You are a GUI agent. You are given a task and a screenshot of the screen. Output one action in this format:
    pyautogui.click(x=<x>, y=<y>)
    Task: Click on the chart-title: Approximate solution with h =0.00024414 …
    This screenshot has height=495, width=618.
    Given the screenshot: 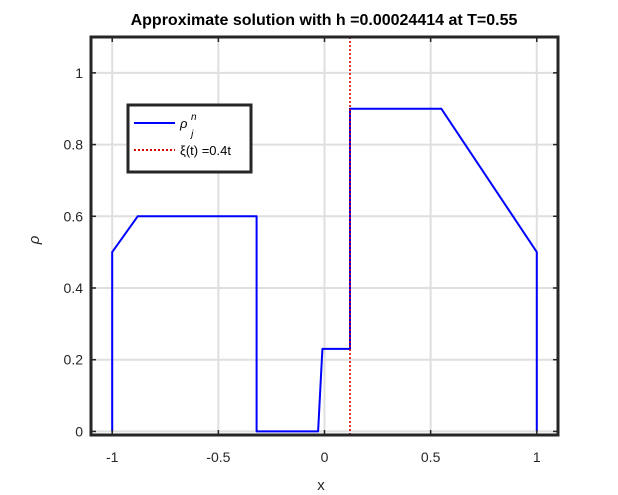 What is the action you would take?
    pyautogui.click(x=324, y=20)
    